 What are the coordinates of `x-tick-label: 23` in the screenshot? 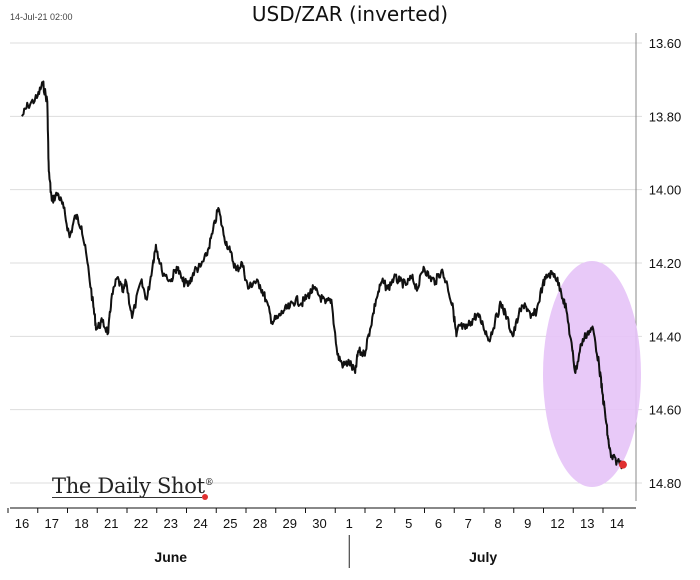 It's located at (171, 523).